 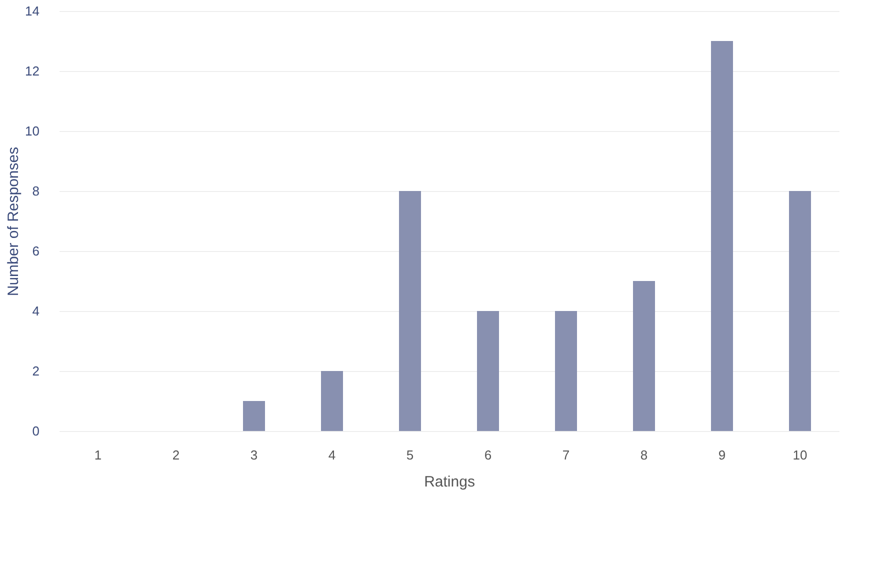 What do you see at coordinates (410, 455) in the screenshot?
I see `x-tick-label: 5` at bounding box center [410, 455].